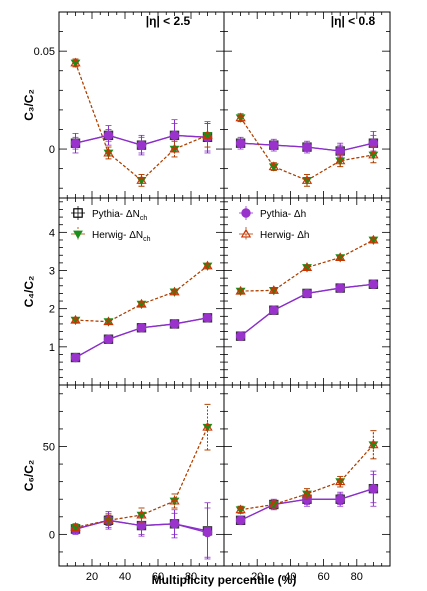 This screenshot has width=427, height=591. Describe the element at coordinates (29, 105) in the screenshot. I see `y-axis-label: C₃/C₂` at that location.